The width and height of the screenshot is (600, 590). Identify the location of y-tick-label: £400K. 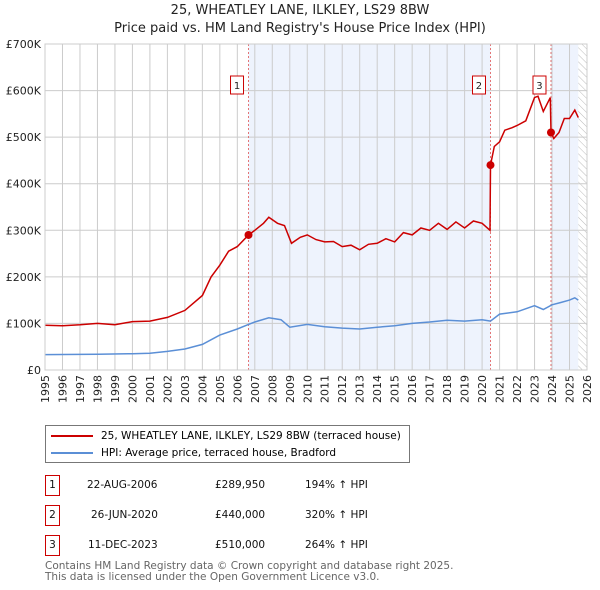
(24, 184).